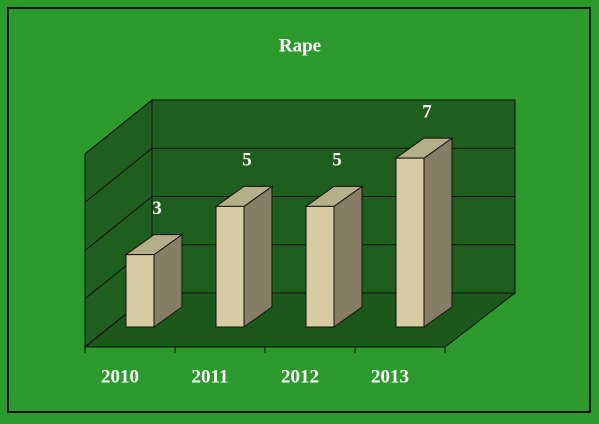 The height and width of the screenshot is (424, 599). Describe the element at coordinates (210, 376) in the screenshot. I see `x-tick-label: 2011` at that location.